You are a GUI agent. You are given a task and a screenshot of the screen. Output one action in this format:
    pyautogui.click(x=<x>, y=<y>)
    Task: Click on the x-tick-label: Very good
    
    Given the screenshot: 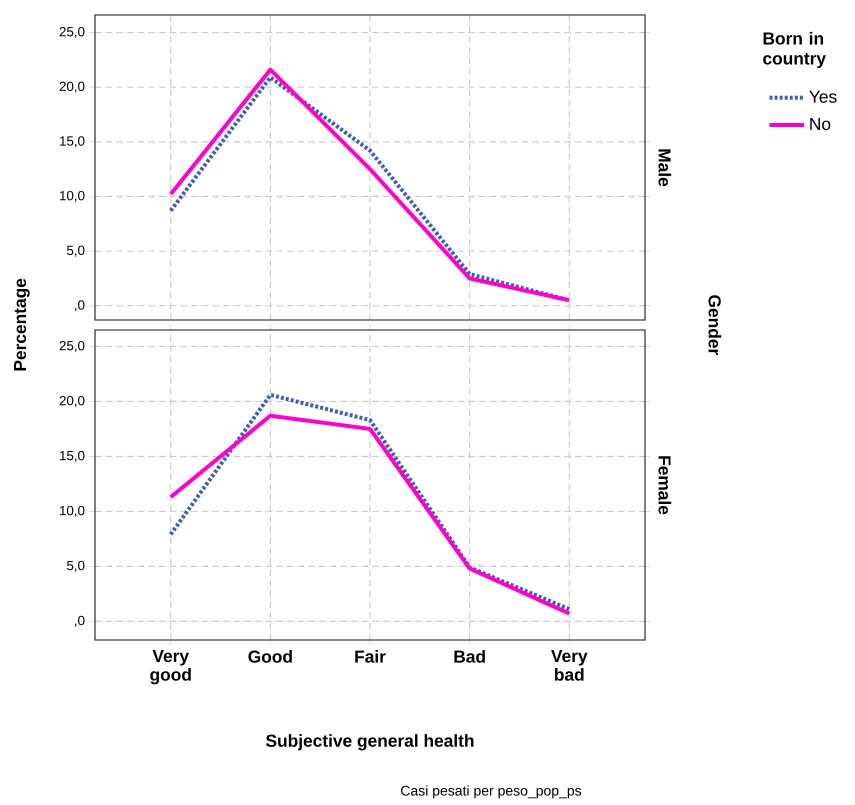 What is the action you would take?
    pyautogui.click(x=170, y=667)
    